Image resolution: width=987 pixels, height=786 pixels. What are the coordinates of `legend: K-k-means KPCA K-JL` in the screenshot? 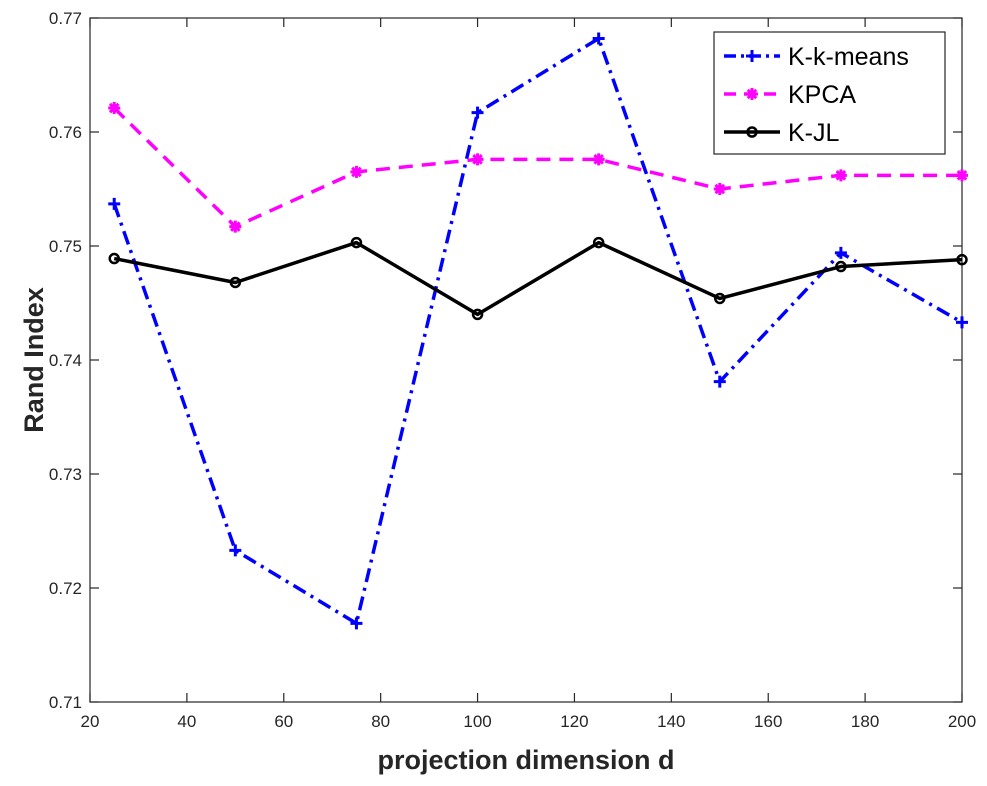 It's located at (829, 93).